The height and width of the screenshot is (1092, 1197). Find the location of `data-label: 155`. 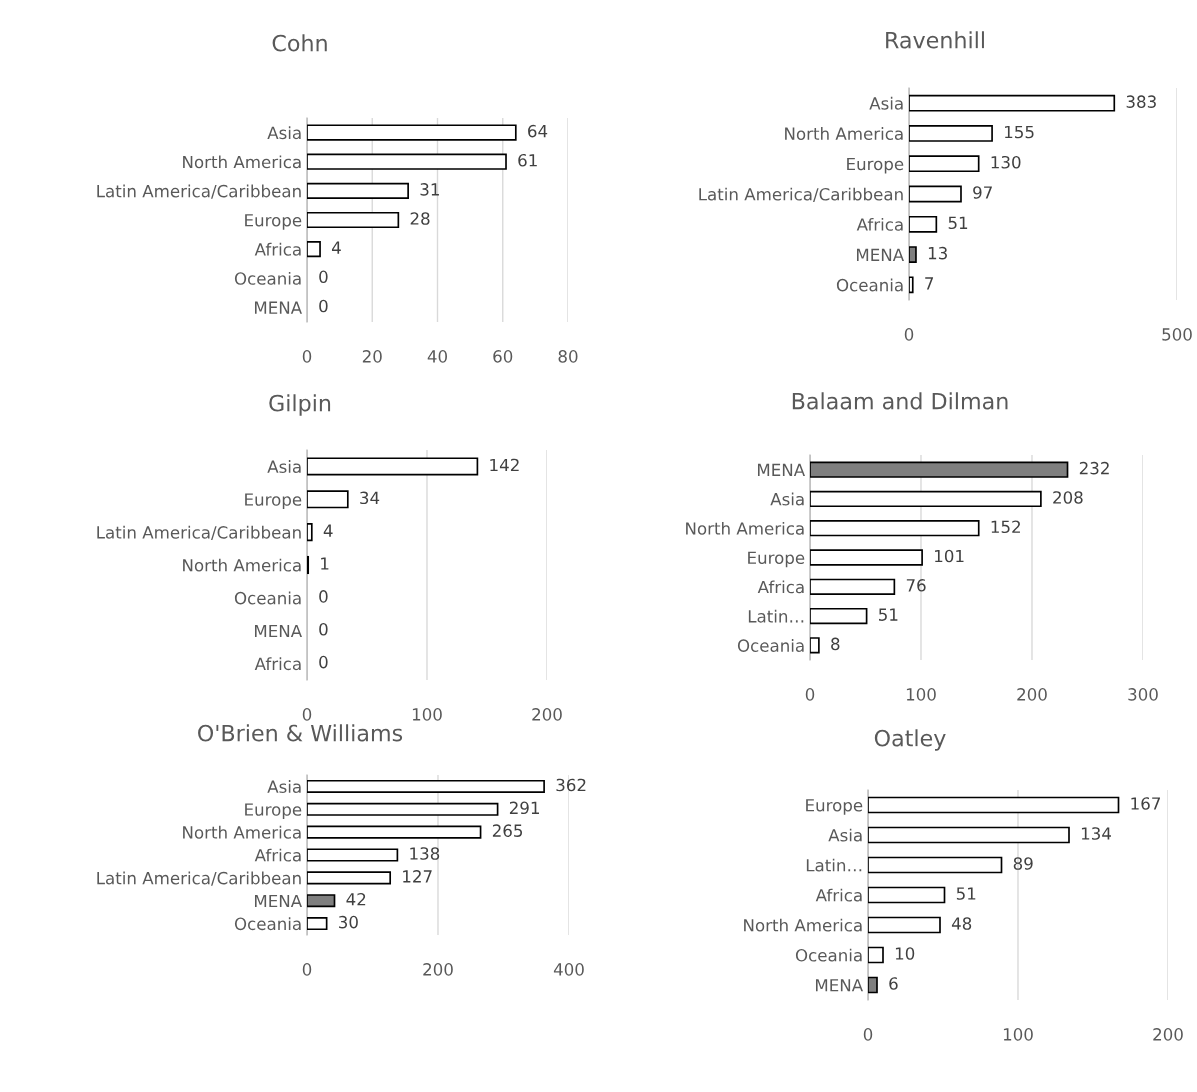

data-label: 155 is located at coordinates (1019, 132).